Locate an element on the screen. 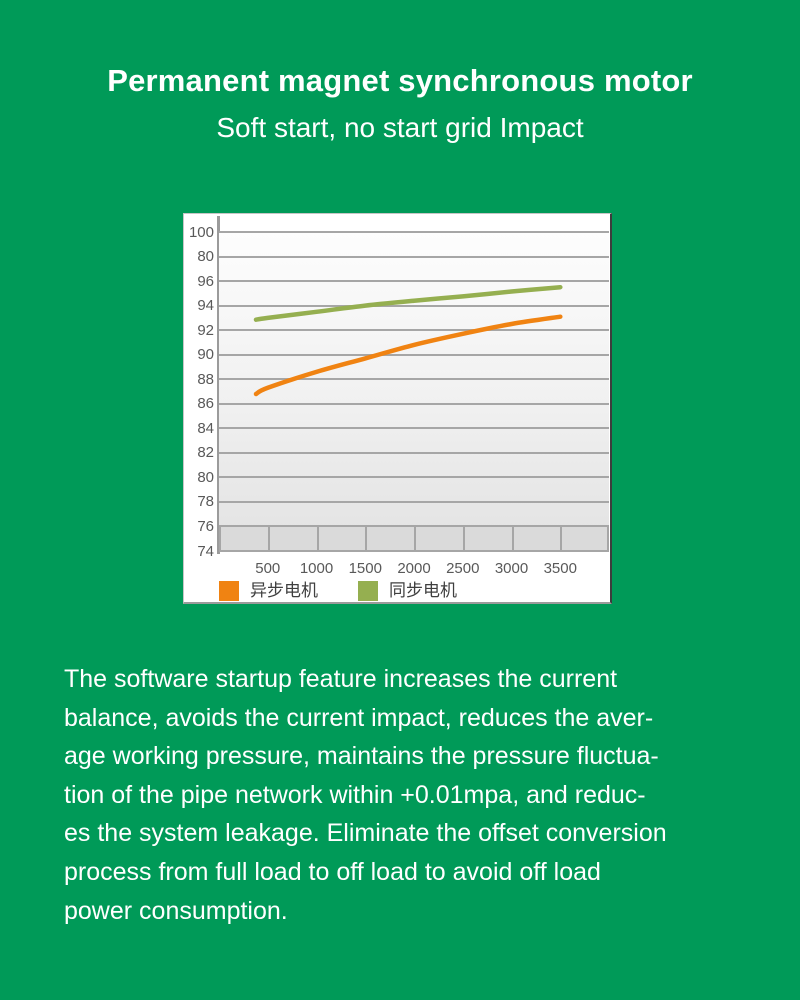 The height and width of the screenshot is (1000, 800). series-line-异步电机 is located at coordinates (408, 355).